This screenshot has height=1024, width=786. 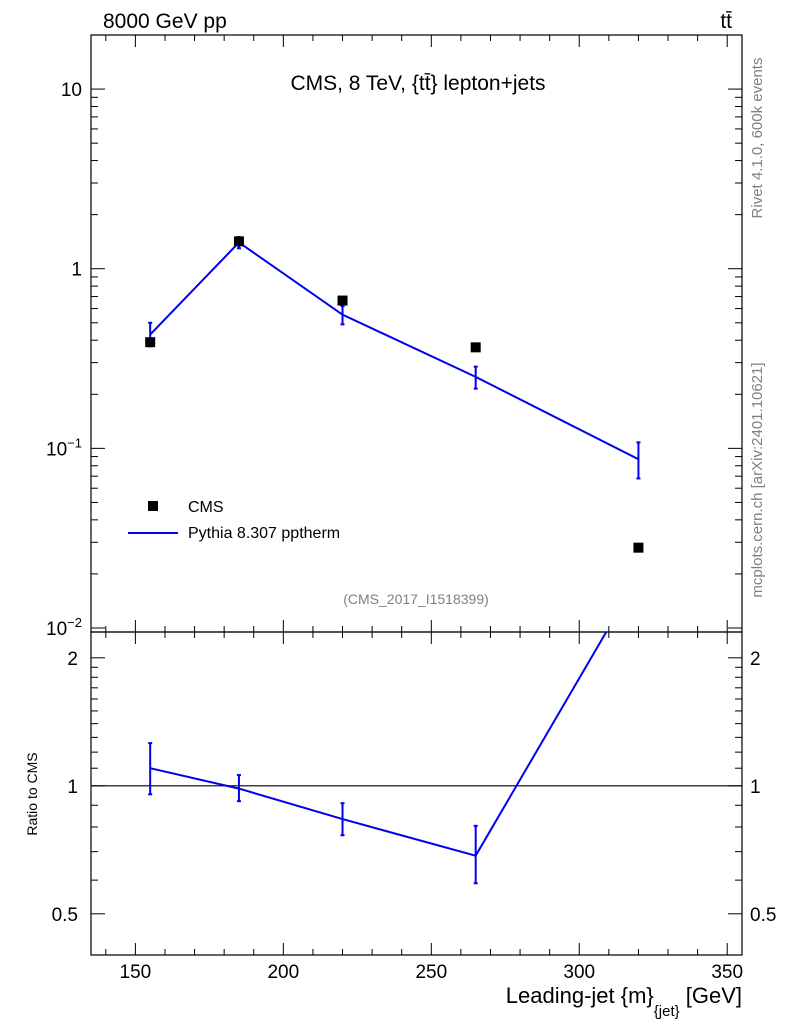 I want to click on legend-label-pythia: Pythia 8.307 pptherm, so click(x=264, y=533).